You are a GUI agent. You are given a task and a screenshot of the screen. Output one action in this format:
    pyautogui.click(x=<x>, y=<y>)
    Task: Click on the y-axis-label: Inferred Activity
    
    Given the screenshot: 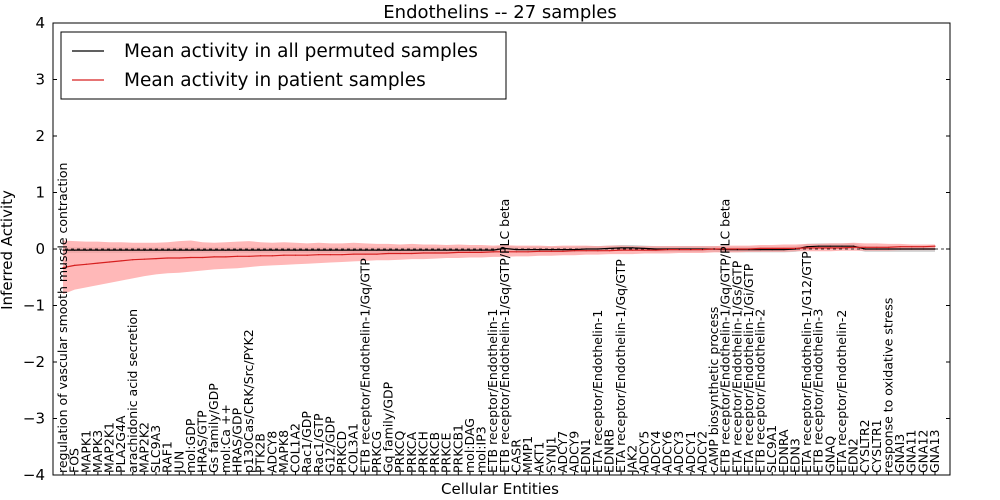 What is the action you would take?
    pyautogui.click(x=8, y=250)
    